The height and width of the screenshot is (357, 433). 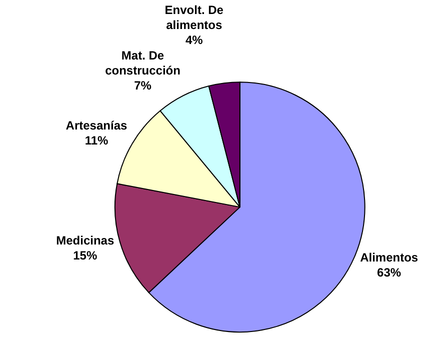 What do you see at coordinates (389, 273) in the screenshot?
I see `data-label: 63%` at bounding box center [389, 273].